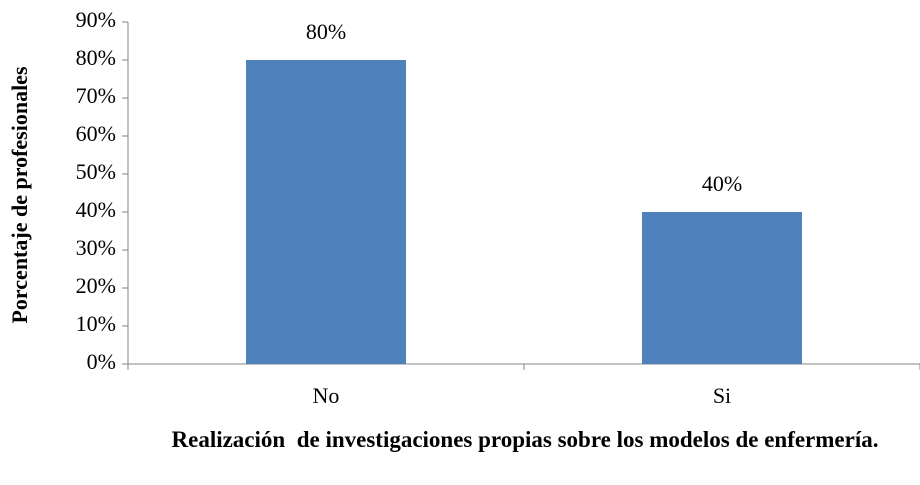 The image size is (920, 485). I want to click on y-tick-label: 40%, so click(96, 209).